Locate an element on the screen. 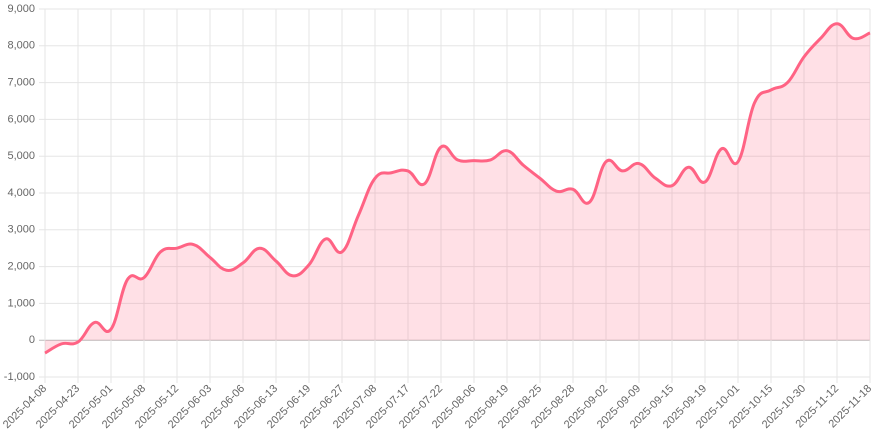  y-tick-label: 6,000 is located at coordinates (21, 119).